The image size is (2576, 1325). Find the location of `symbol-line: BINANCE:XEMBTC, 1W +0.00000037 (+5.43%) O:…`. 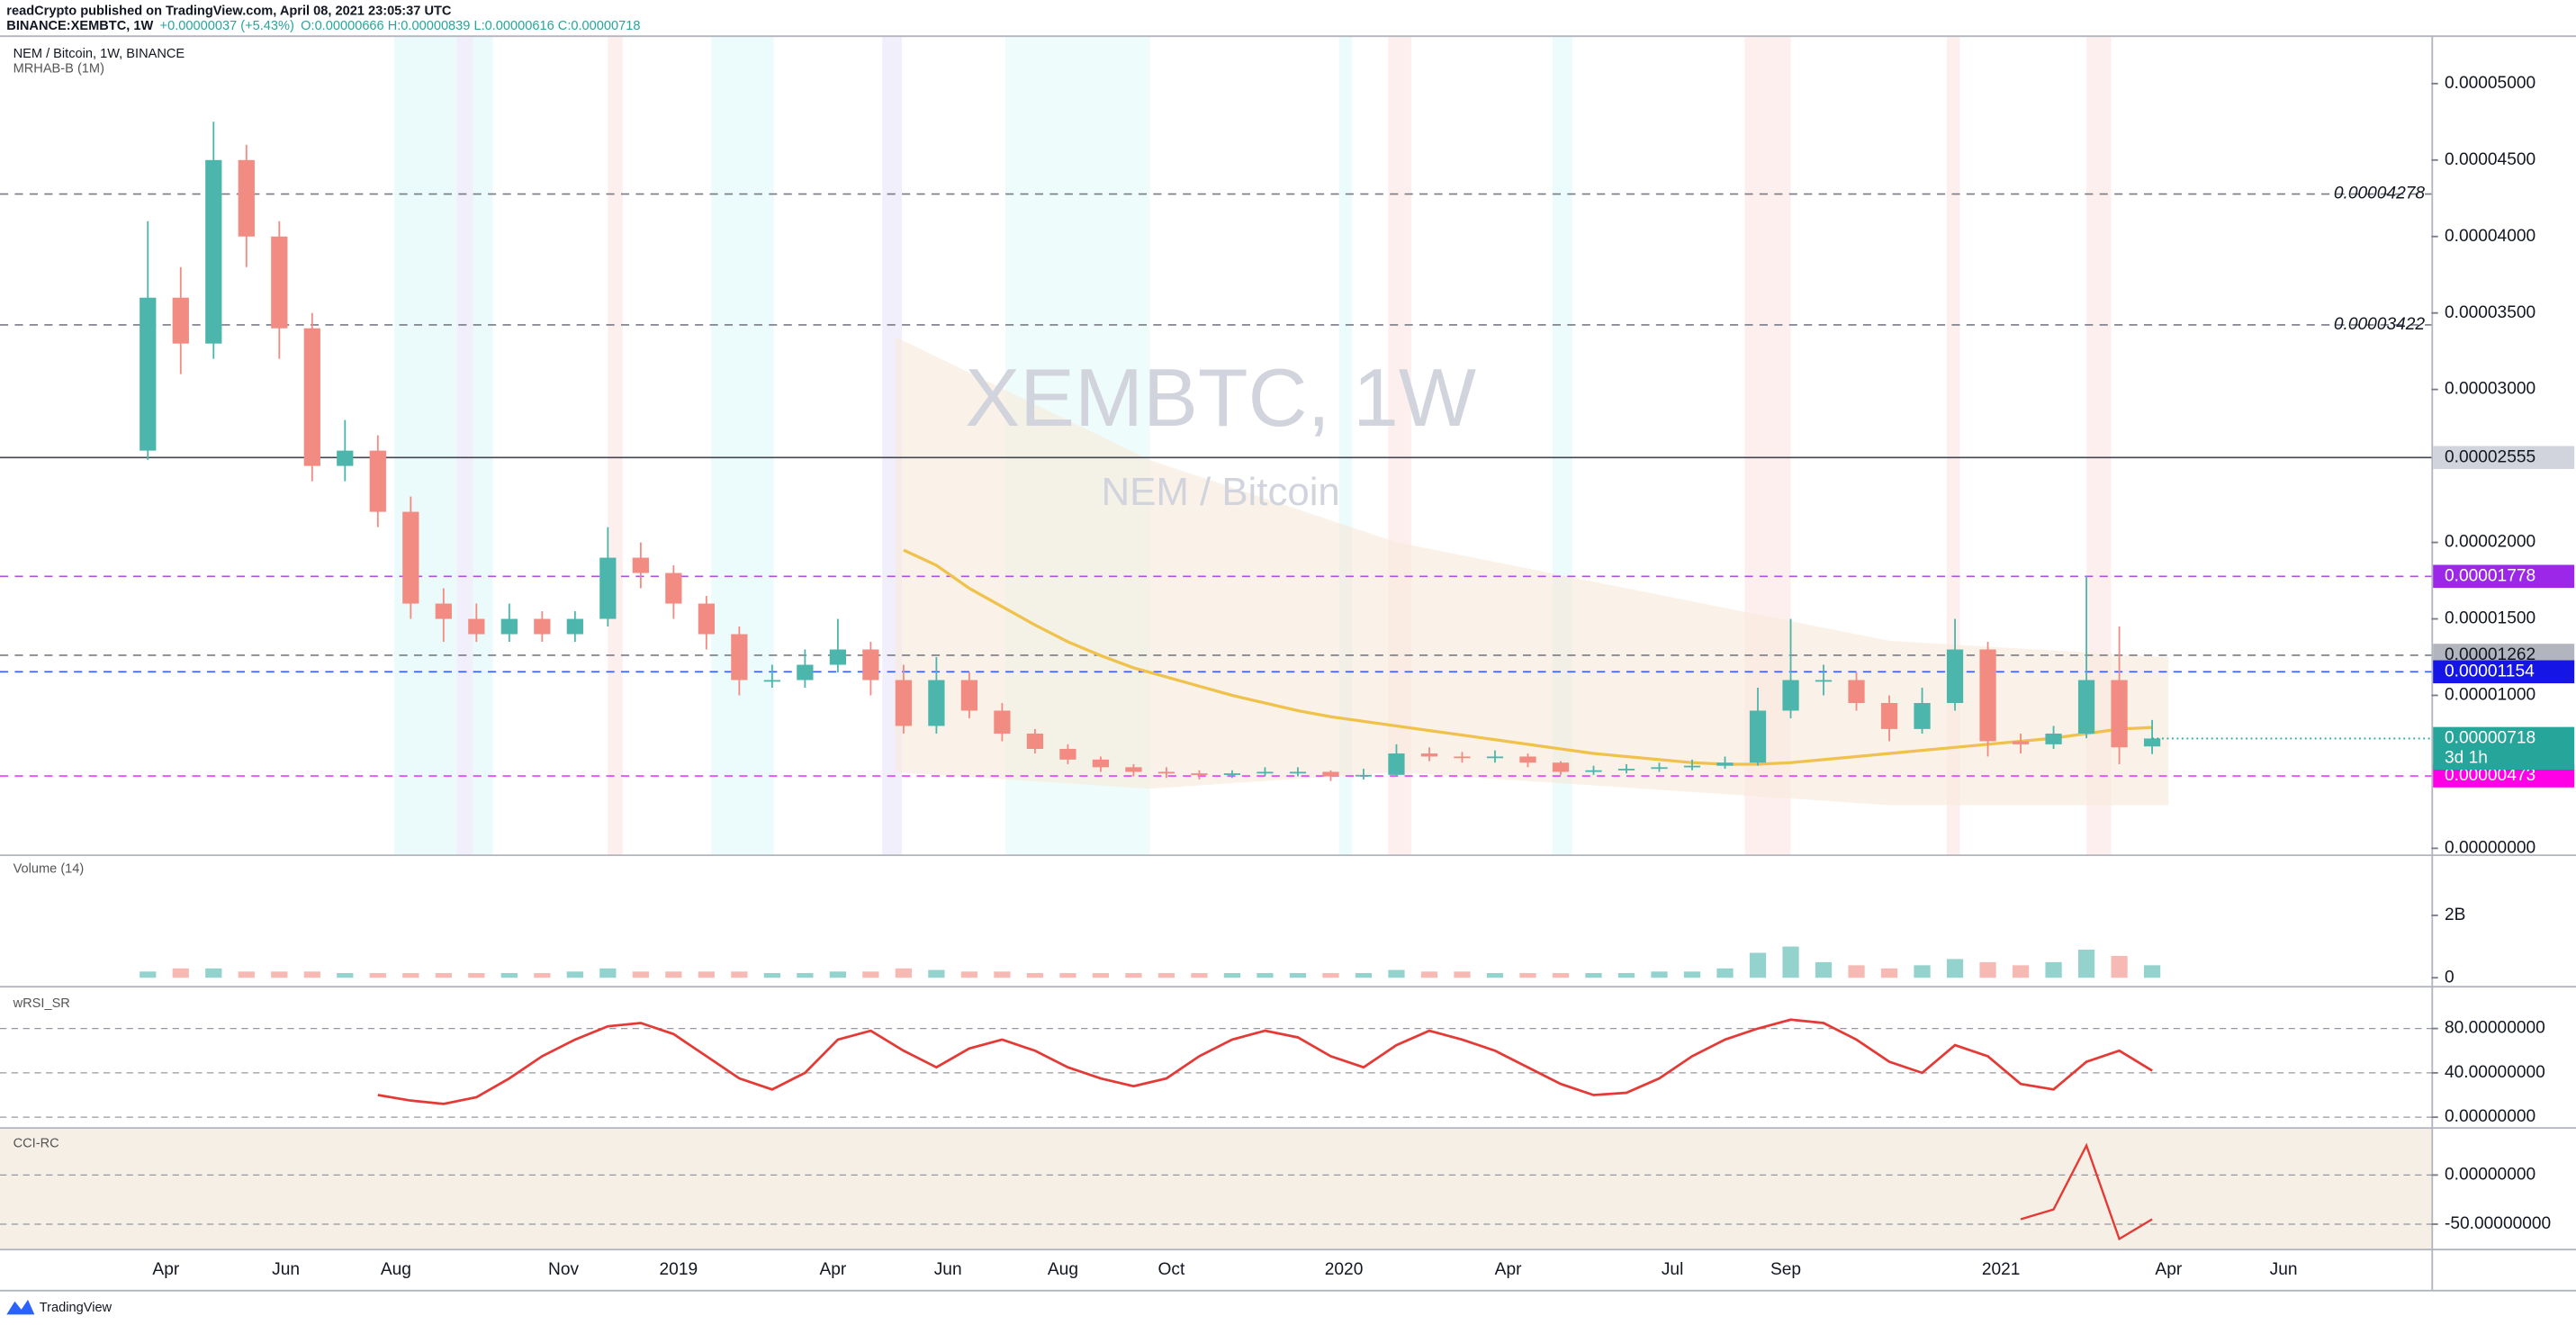

symbol-line: BINANCE:XEMBTC, 1W +0.00000037 (+5.43%) O:… is located at coordinates (323, 26).